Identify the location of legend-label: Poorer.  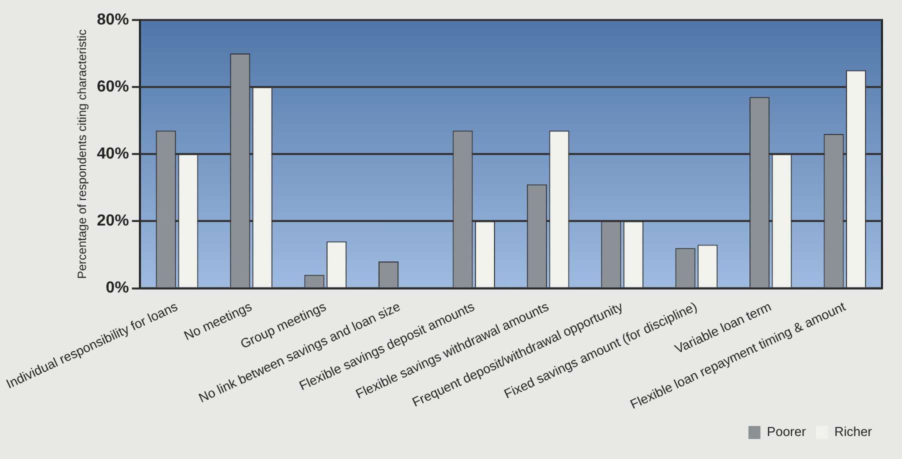
(786, 432).